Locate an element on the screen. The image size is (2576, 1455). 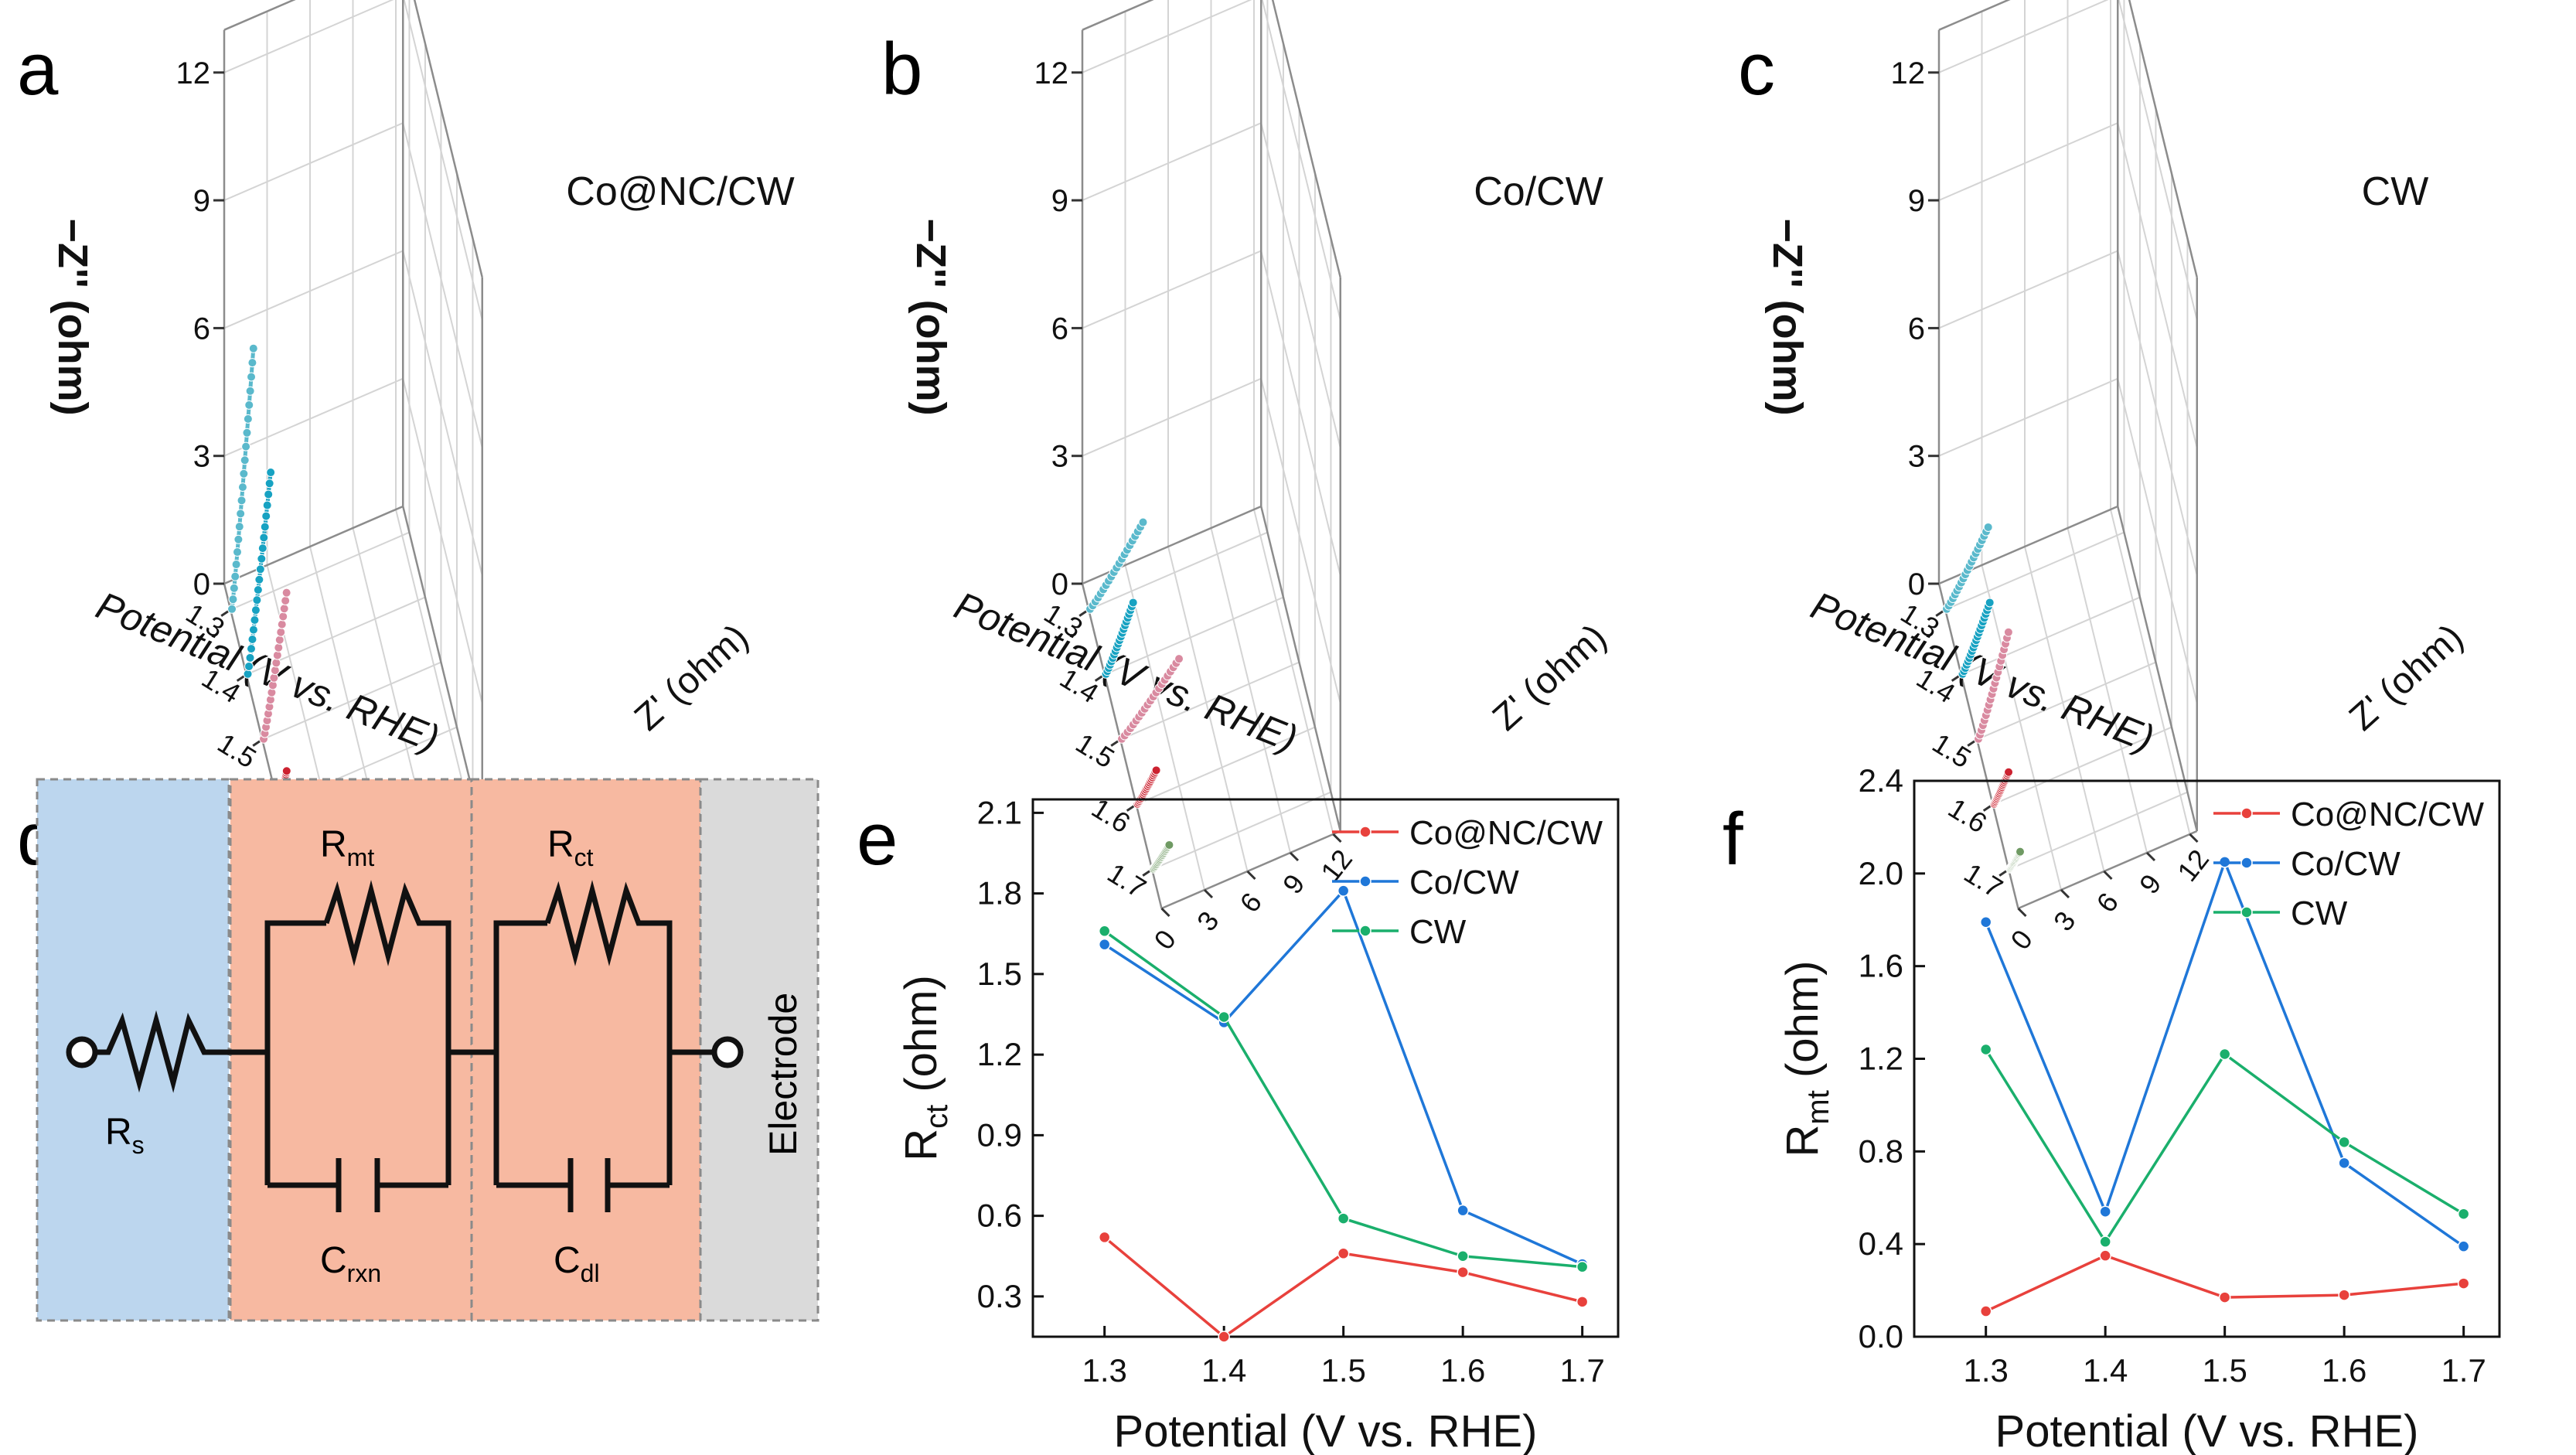
x-tick-label: 1.5 is located at coordinates (1342, 1371).